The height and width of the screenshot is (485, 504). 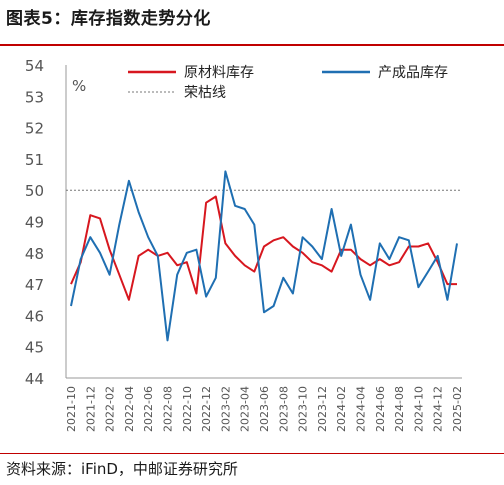 I want to click on x-tick-label: 2025-02, so click(x=457, y=409).